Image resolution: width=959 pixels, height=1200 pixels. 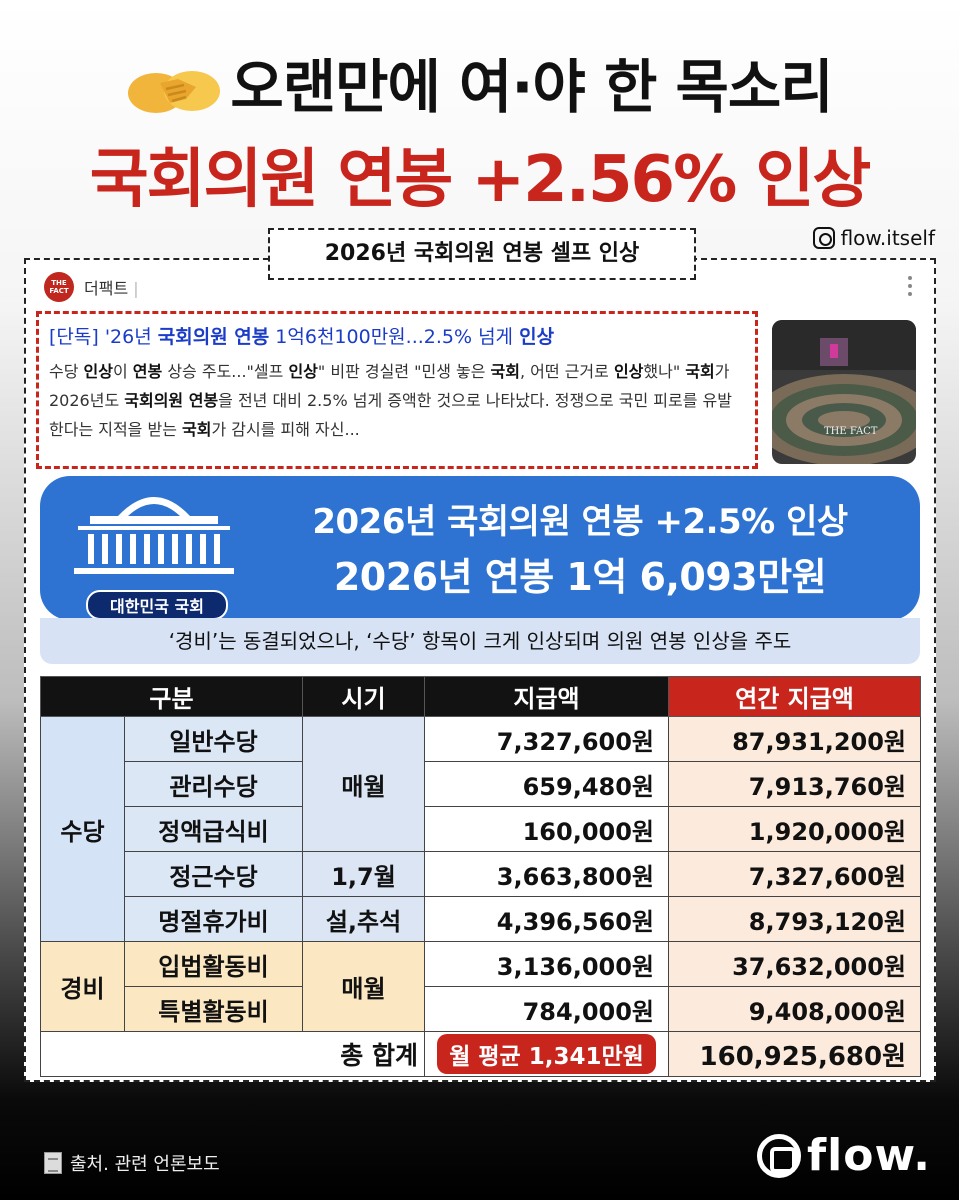 I want to click on amount-cell: 160,000원, so click(x=547, y=829).